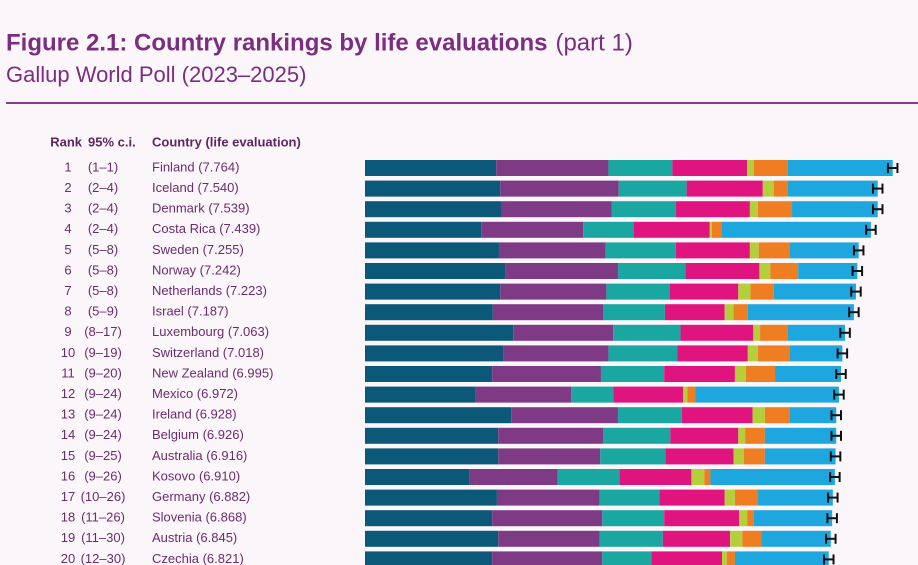 The width and height of the screenshot is (918, 565). What do you see at coordinates (66, 141) in the screenshot?
I see `column-header: Rank` at bounding box center [66, 141].